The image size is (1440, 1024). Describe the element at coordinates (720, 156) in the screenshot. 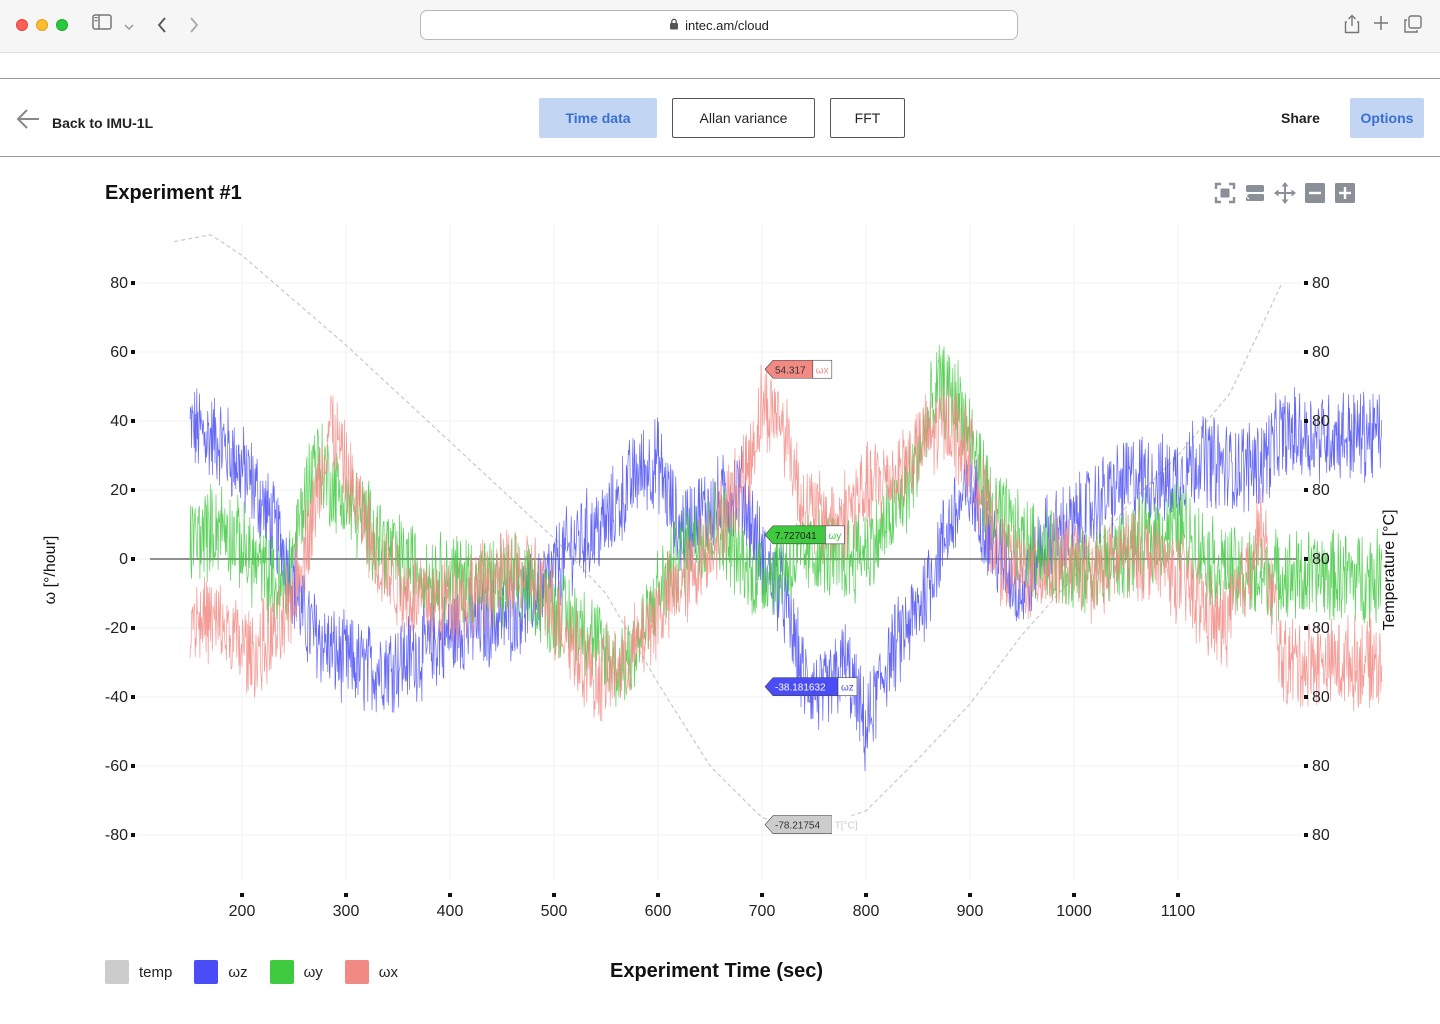

I see `divider` at that location.